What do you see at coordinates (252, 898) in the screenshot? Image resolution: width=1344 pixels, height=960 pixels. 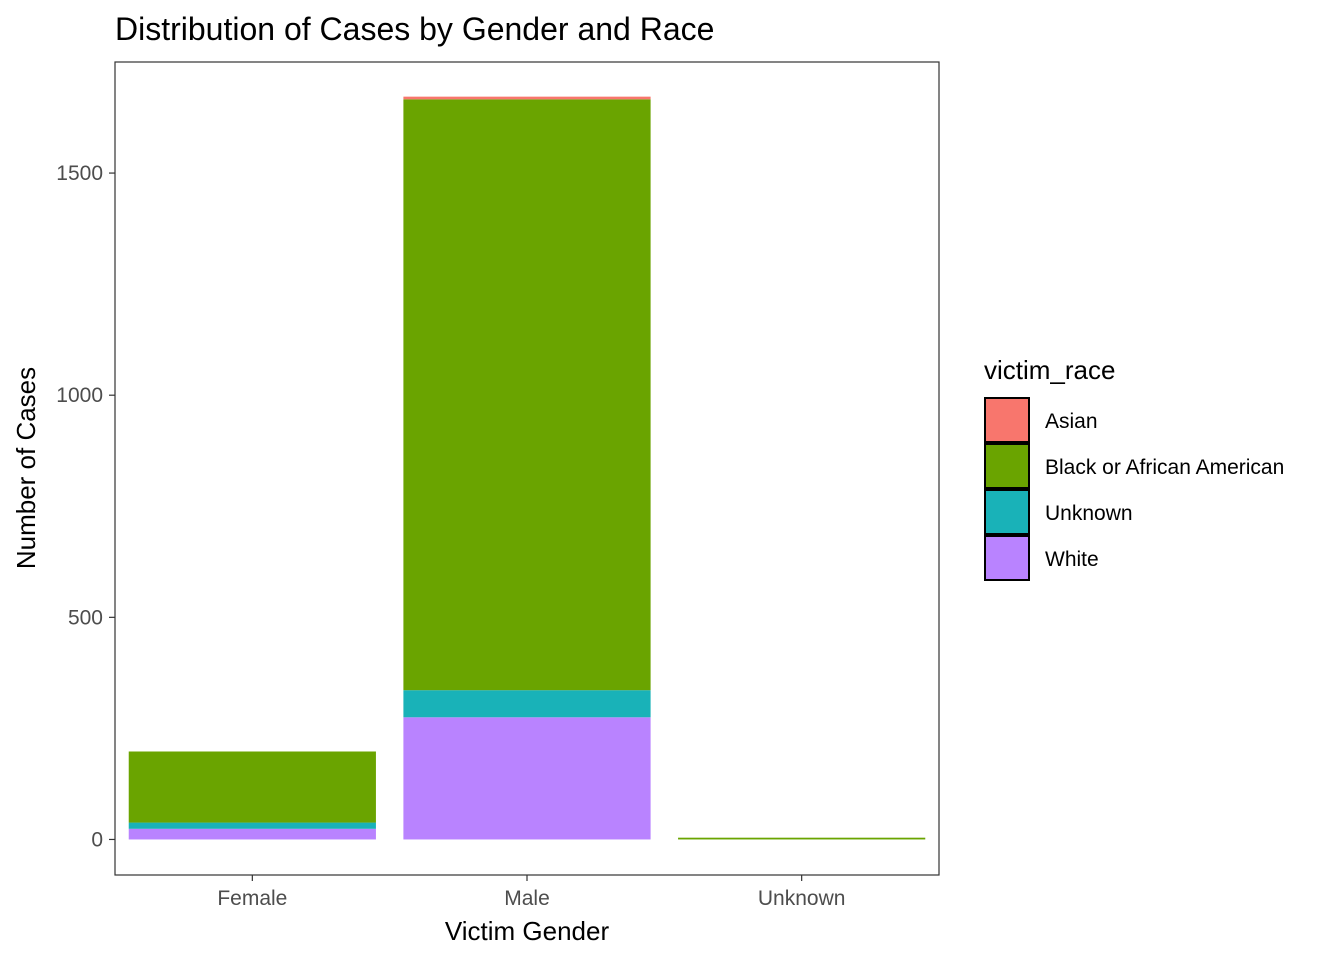 I see `x-tick-label: Female` at bounding box center [252, 898].